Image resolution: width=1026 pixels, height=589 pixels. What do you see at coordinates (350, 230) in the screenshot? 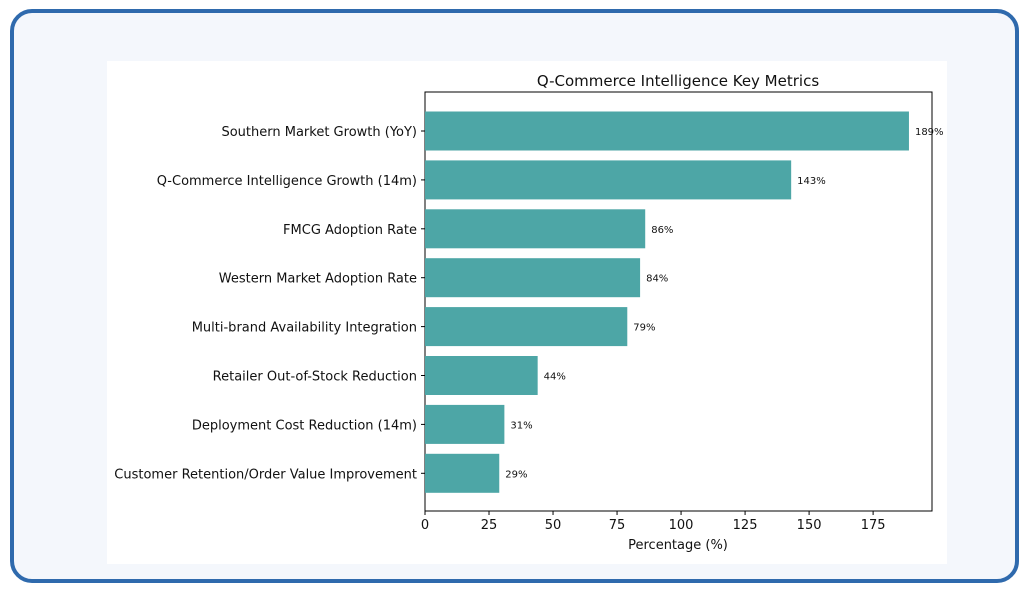
I see `y-tick-label: FMCG Adoption Rate` at bounding box center [350, 230].